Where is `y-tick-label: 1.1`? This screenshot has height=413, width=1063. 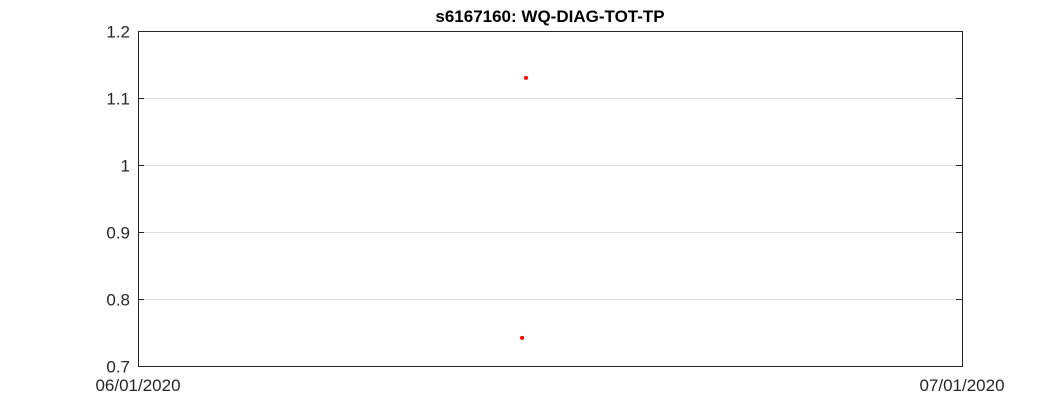 y-tick-label: 1.1 is located at coordinates (118, 99).